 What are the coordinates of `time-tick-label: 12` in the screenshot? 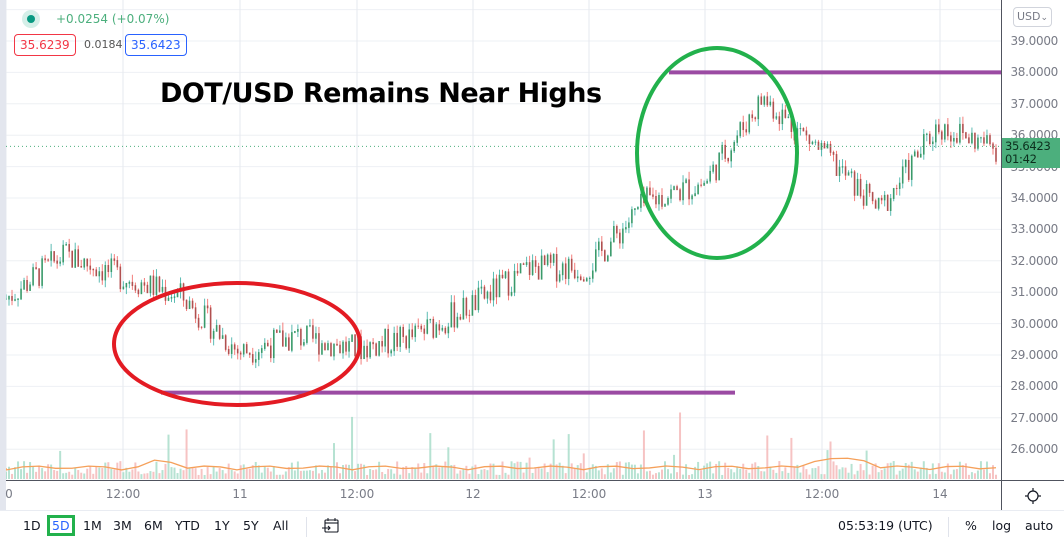 It's located at (473, 494).